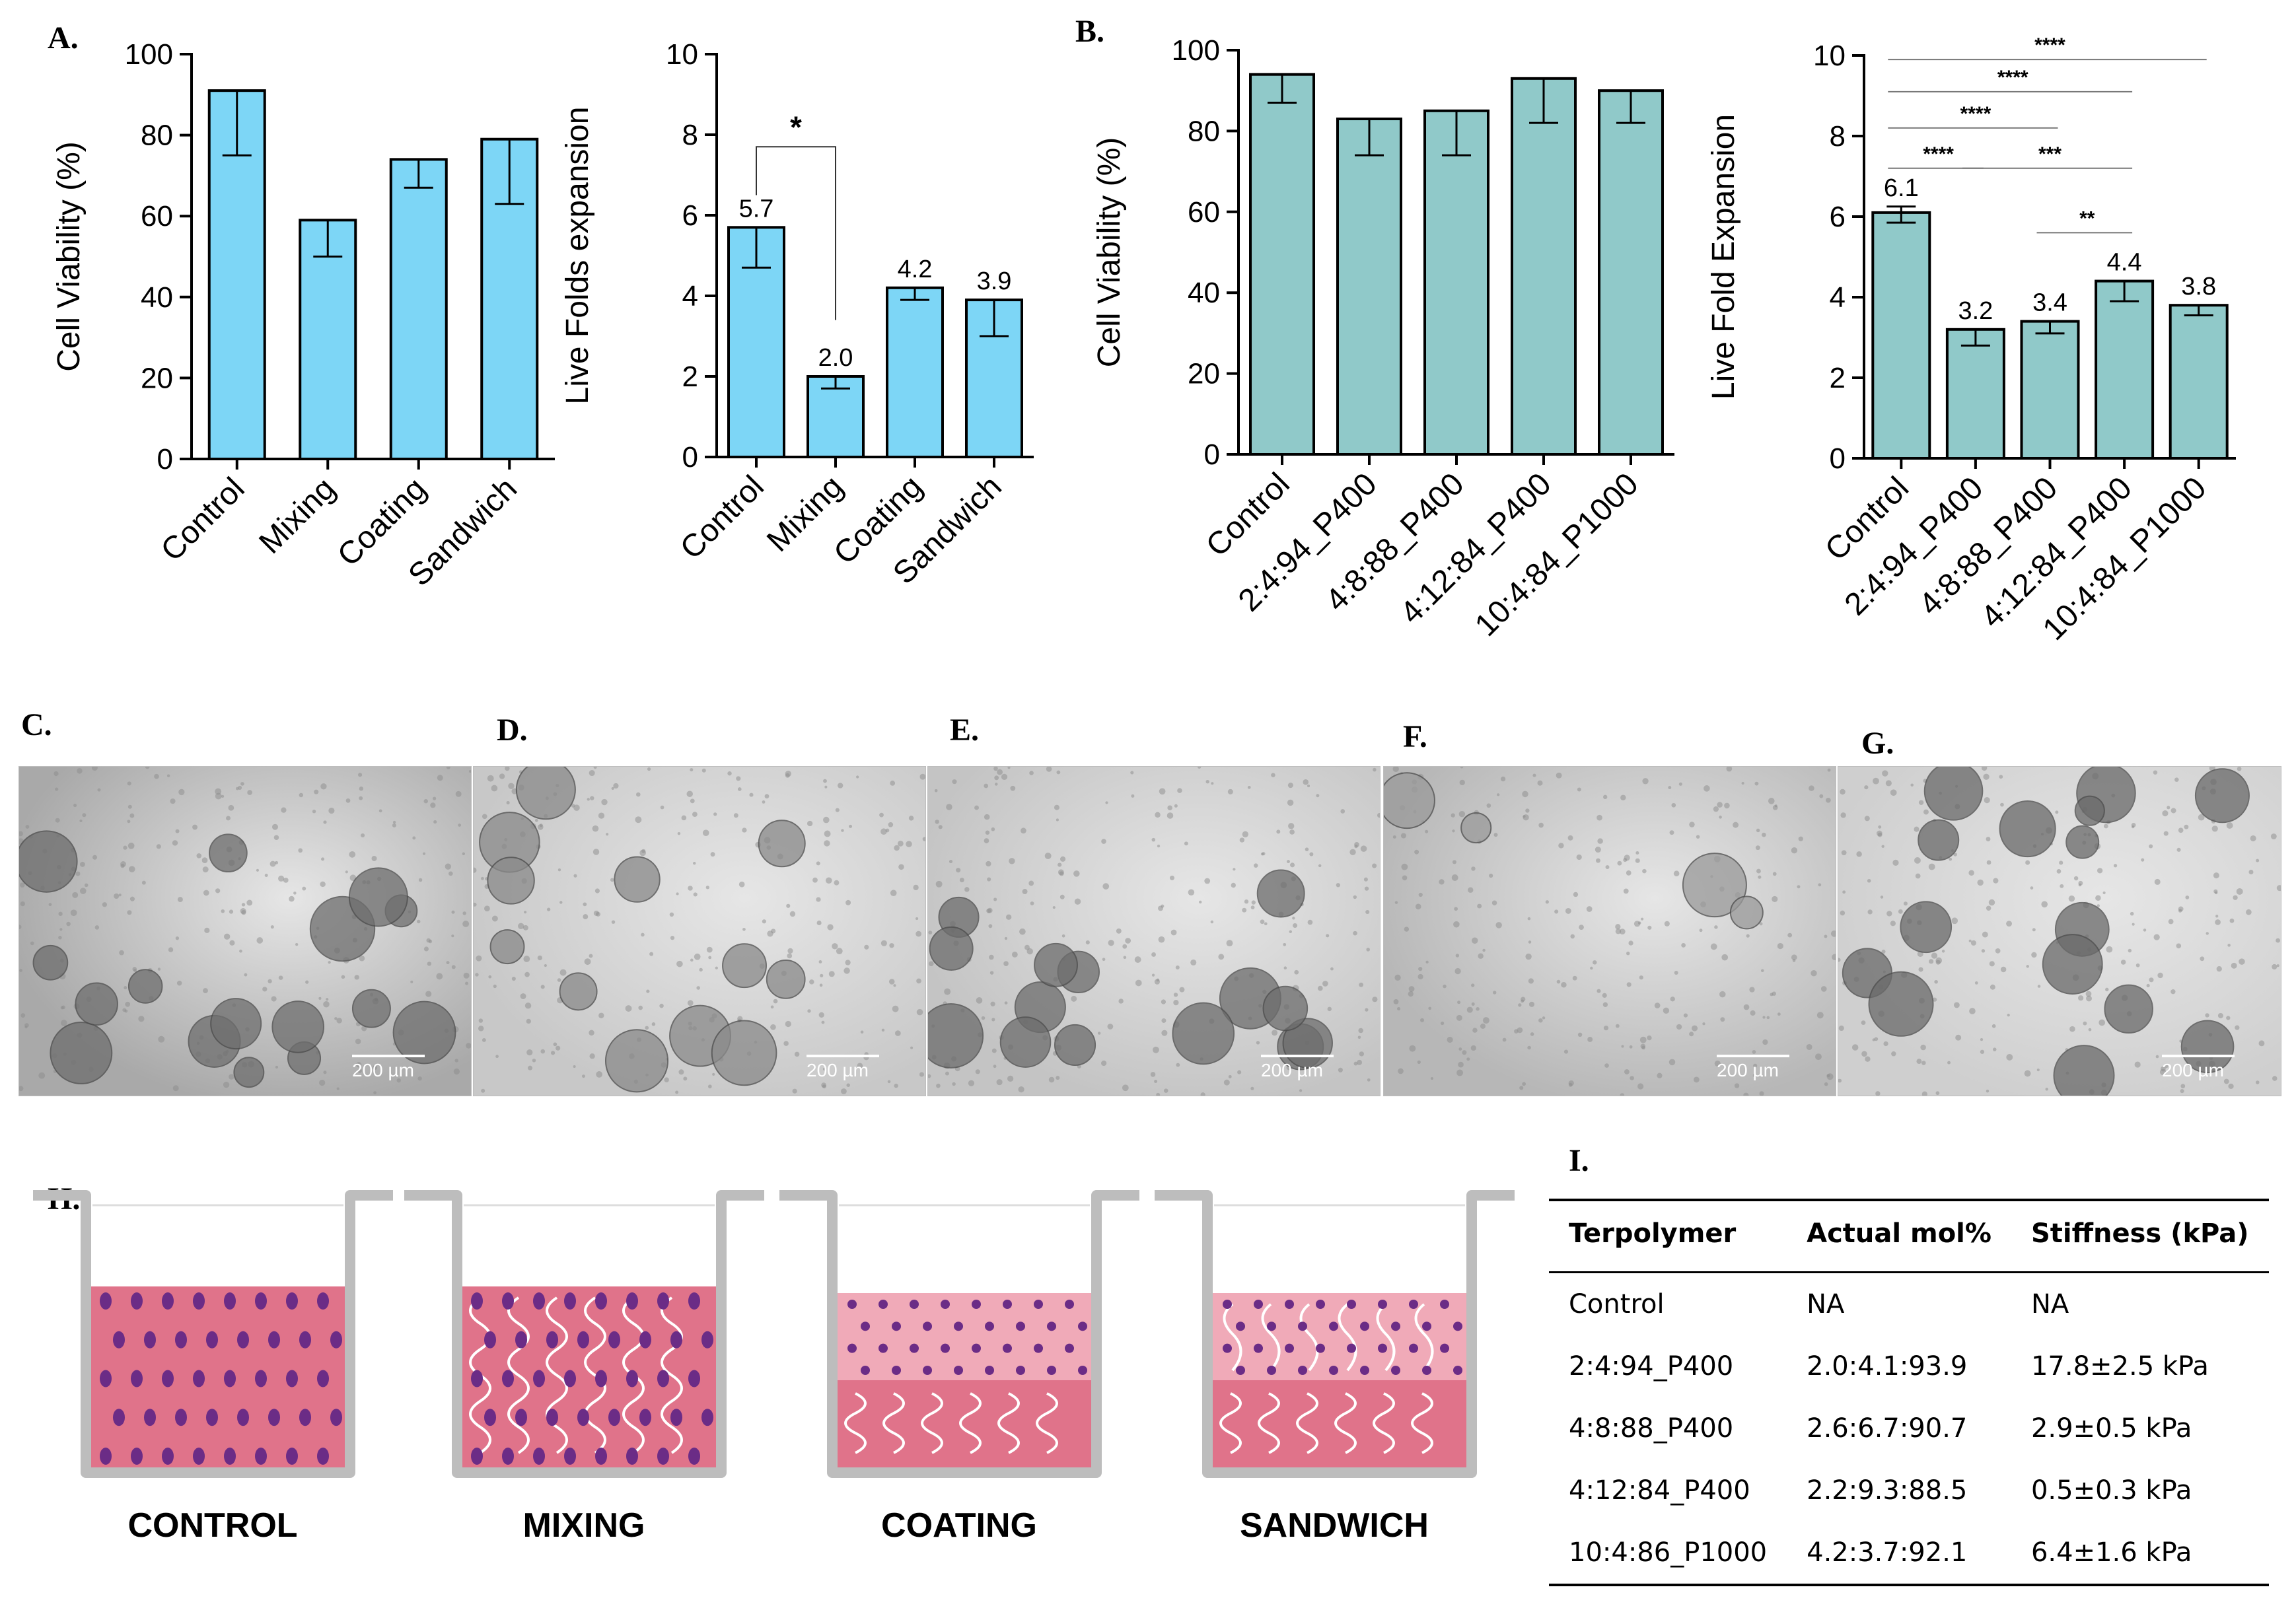 The image size is (2296, 1614). Describe the element at coordinates (1748, 1070) in the screenshot. I see `scale-bar-label: 200 µm` at that location.